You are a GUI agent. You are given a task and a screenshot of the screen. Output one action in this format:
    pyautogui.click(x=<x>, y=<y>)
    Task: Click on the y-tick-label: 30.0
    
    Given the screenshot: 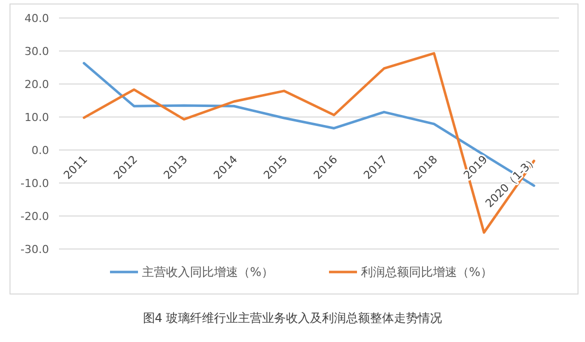 What is the action you would take?
    pyautogui.click(x=36, y=51)
    